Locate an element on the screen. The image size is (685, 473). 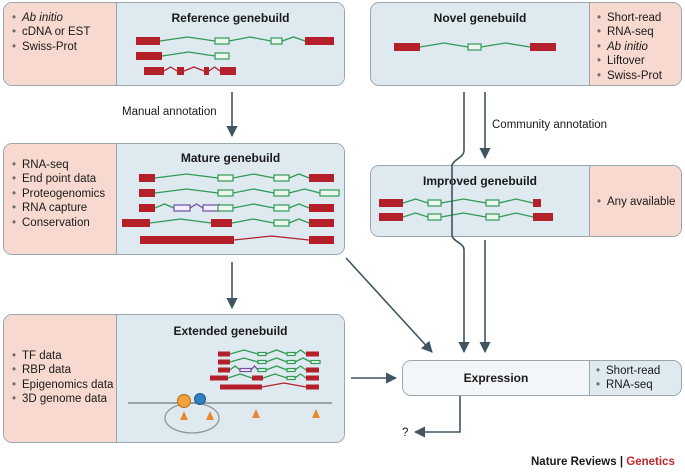
mature-diagram-panel is located at coordinates (230, 199).